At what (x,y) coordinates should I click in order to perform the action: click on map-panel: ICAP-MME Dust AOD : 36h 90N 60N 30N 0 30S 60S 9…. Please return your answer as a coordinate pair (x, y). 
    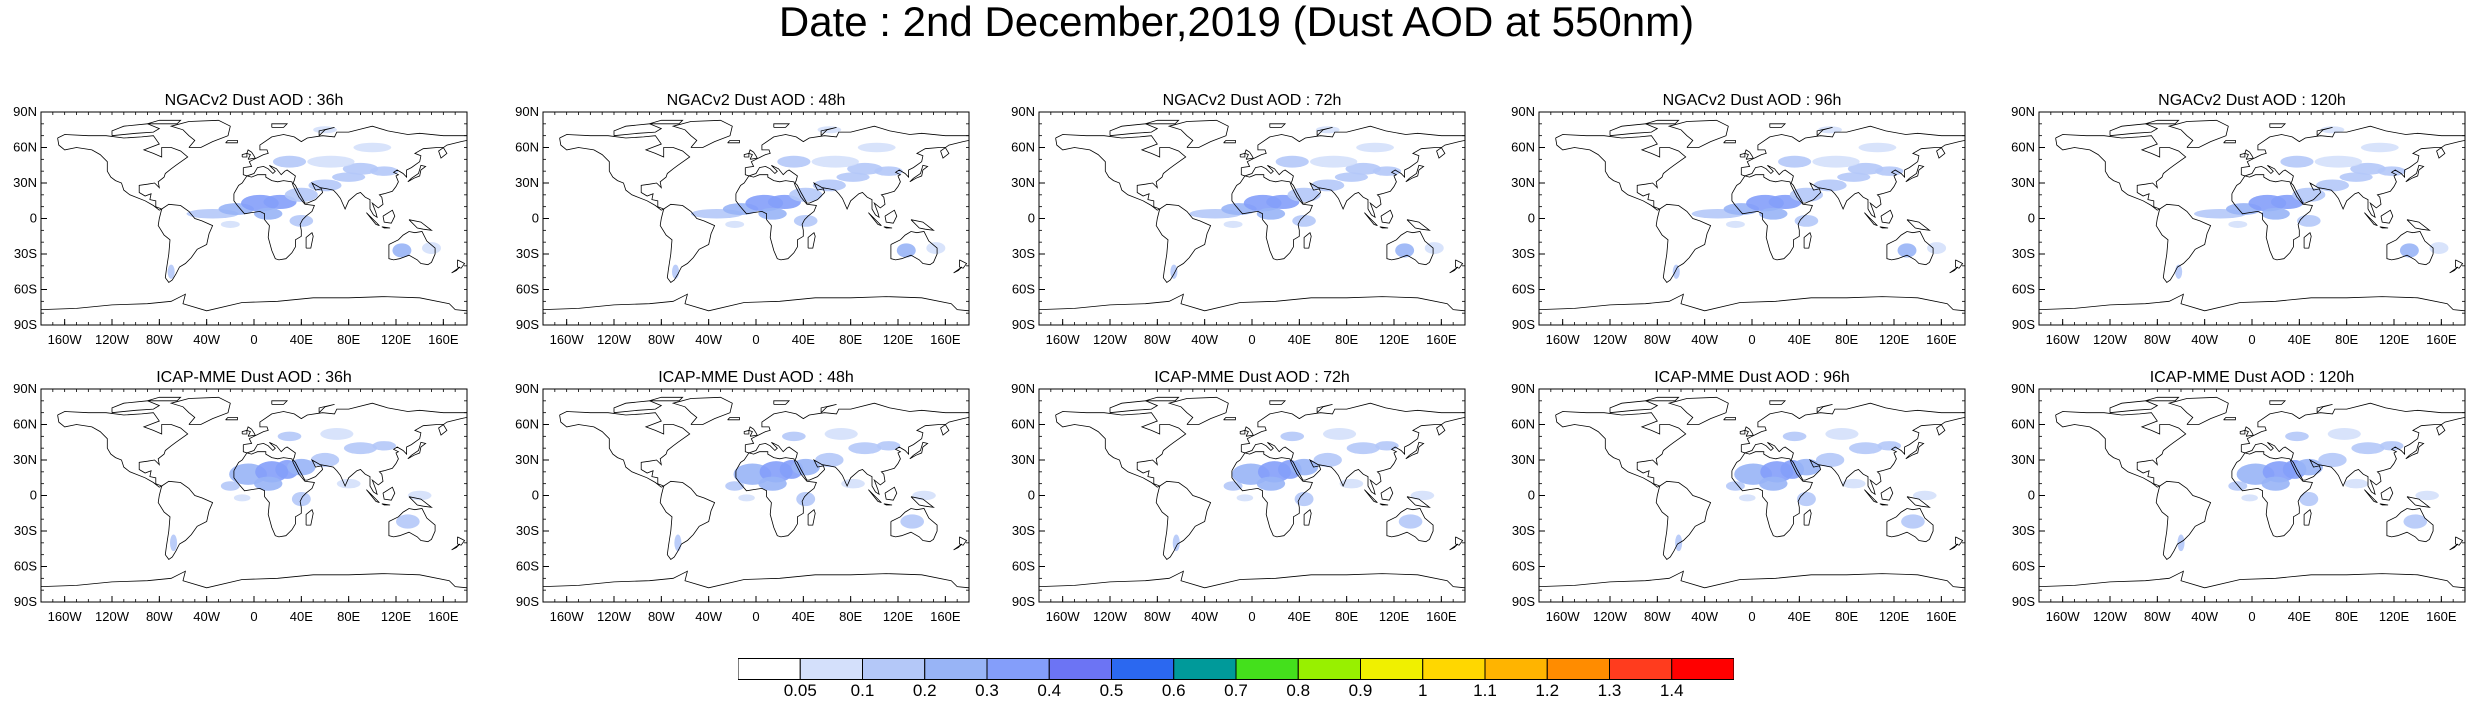
    Looking at the image, I should click on (250, 496).